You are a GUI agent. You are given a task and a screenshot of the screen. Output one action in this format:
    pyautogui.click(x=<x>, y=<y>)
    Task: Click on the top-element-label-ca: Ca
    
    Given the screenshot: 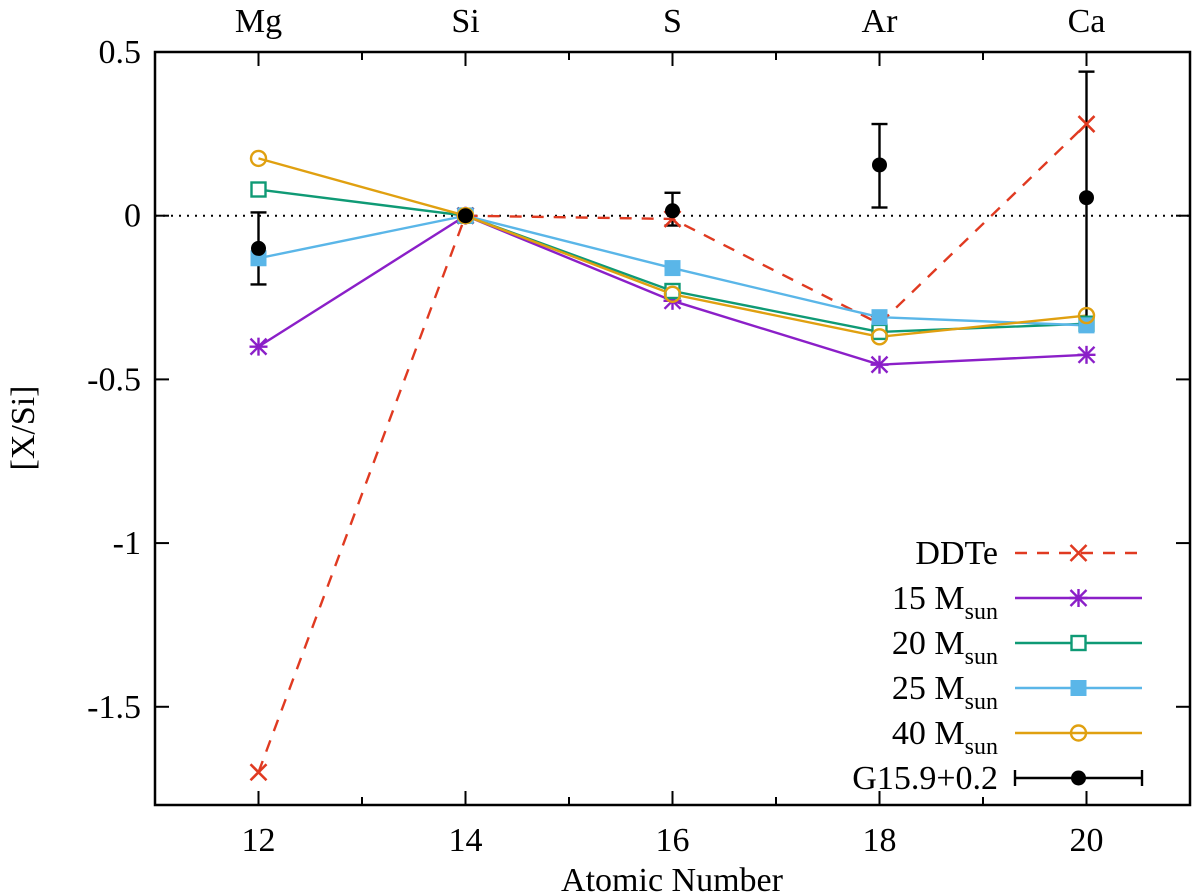 What is the action you would take?
    pyautogui.click(x=1087, y=21)
    